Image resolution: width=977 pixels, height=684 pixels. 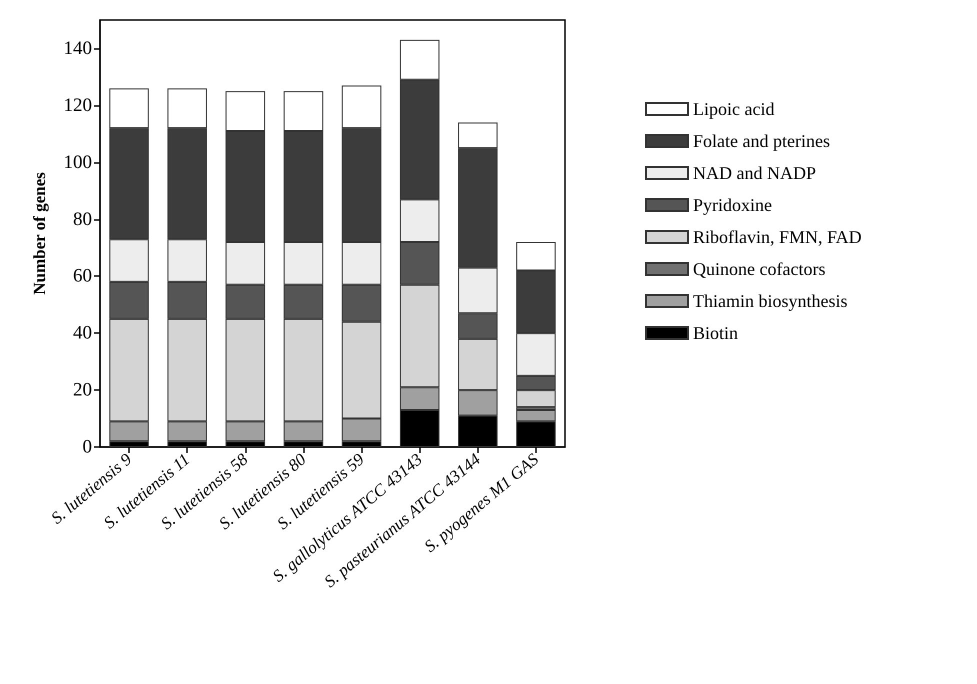 I want to click on y-axis-title: Number of genes, so click(x=39, y=233).